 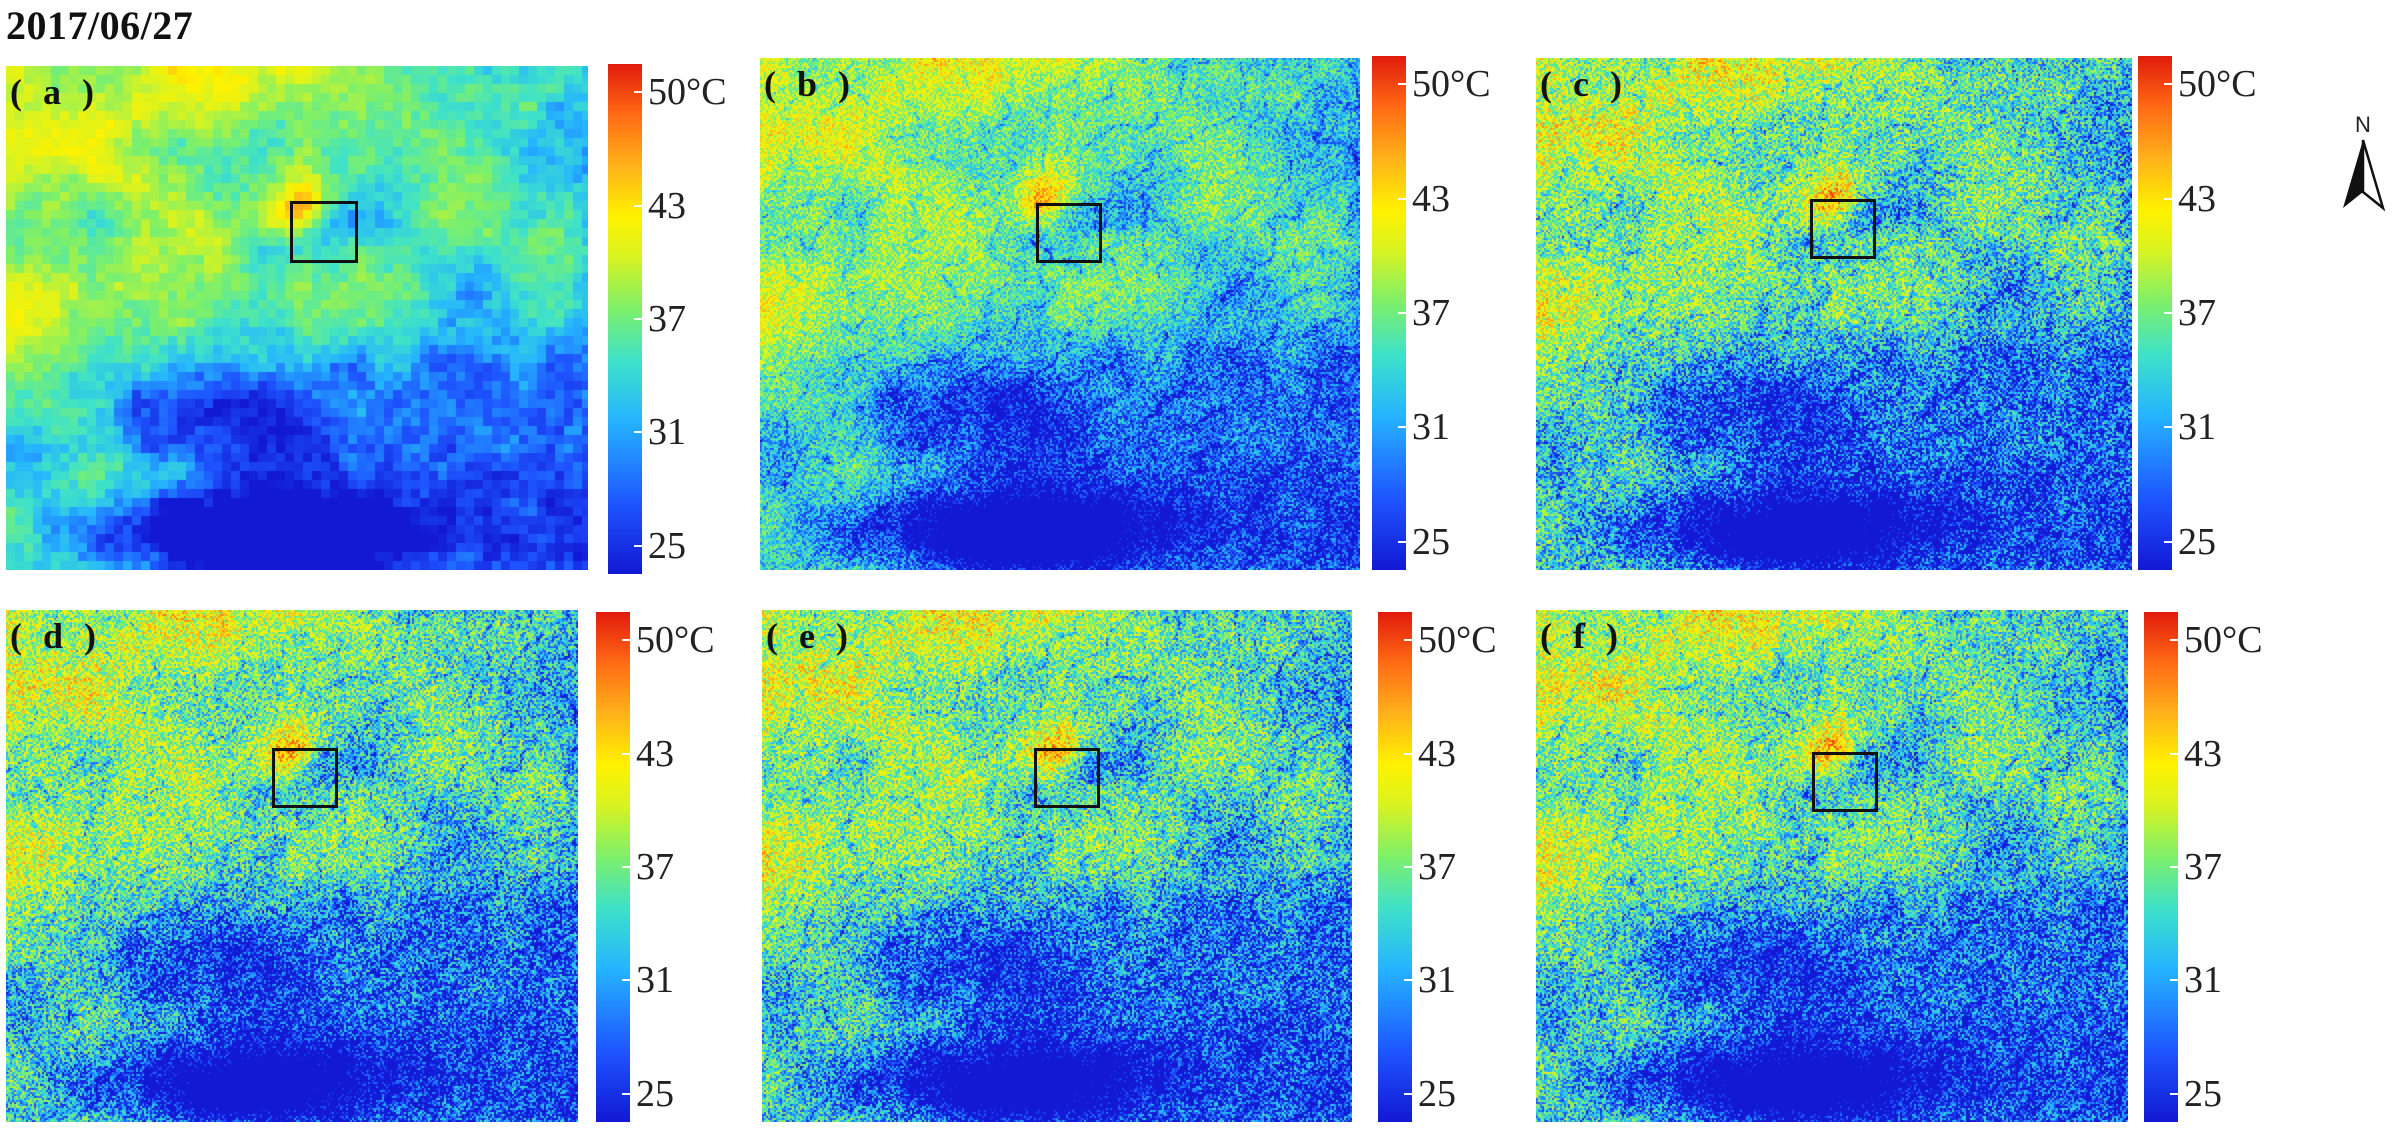 What do you see at coordinates (2364, 162) in the screenshot?
I see `north-arrow-icon: N` at bounding box center [2364, 162].